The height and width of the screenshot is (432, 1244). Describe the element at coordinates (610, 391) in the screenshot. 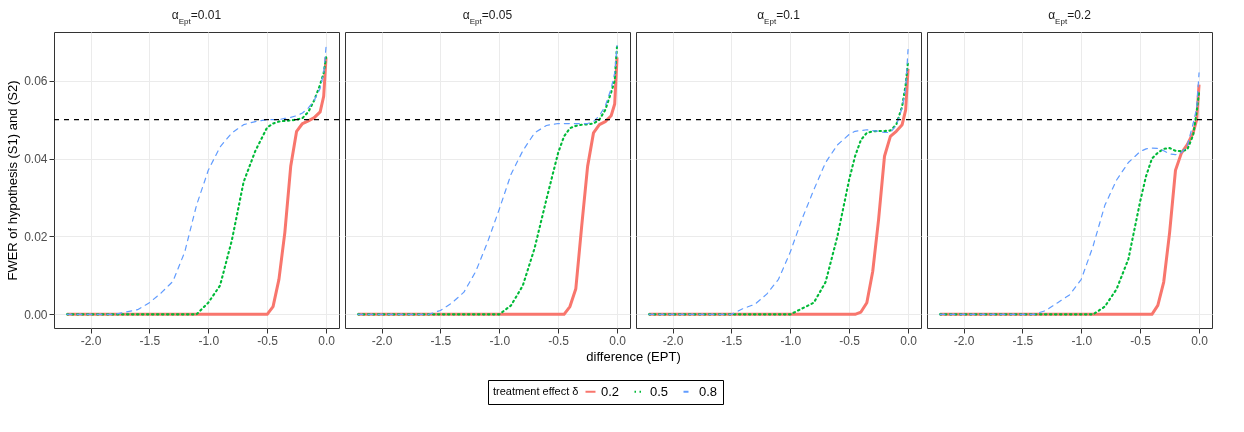

I see `legend-label: 0.2` at that location.